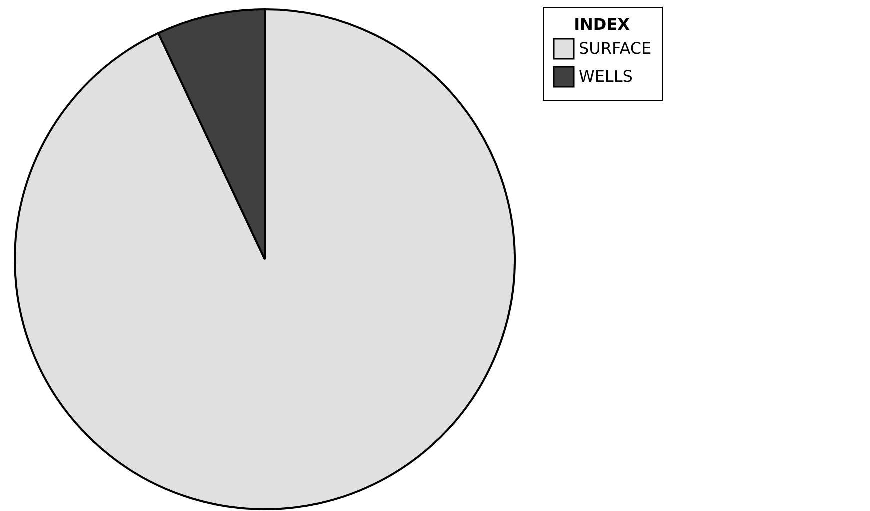 The height and width of the screenshot is (511, 870). I want to click on legend-title: INDEX, so click(602, 24).